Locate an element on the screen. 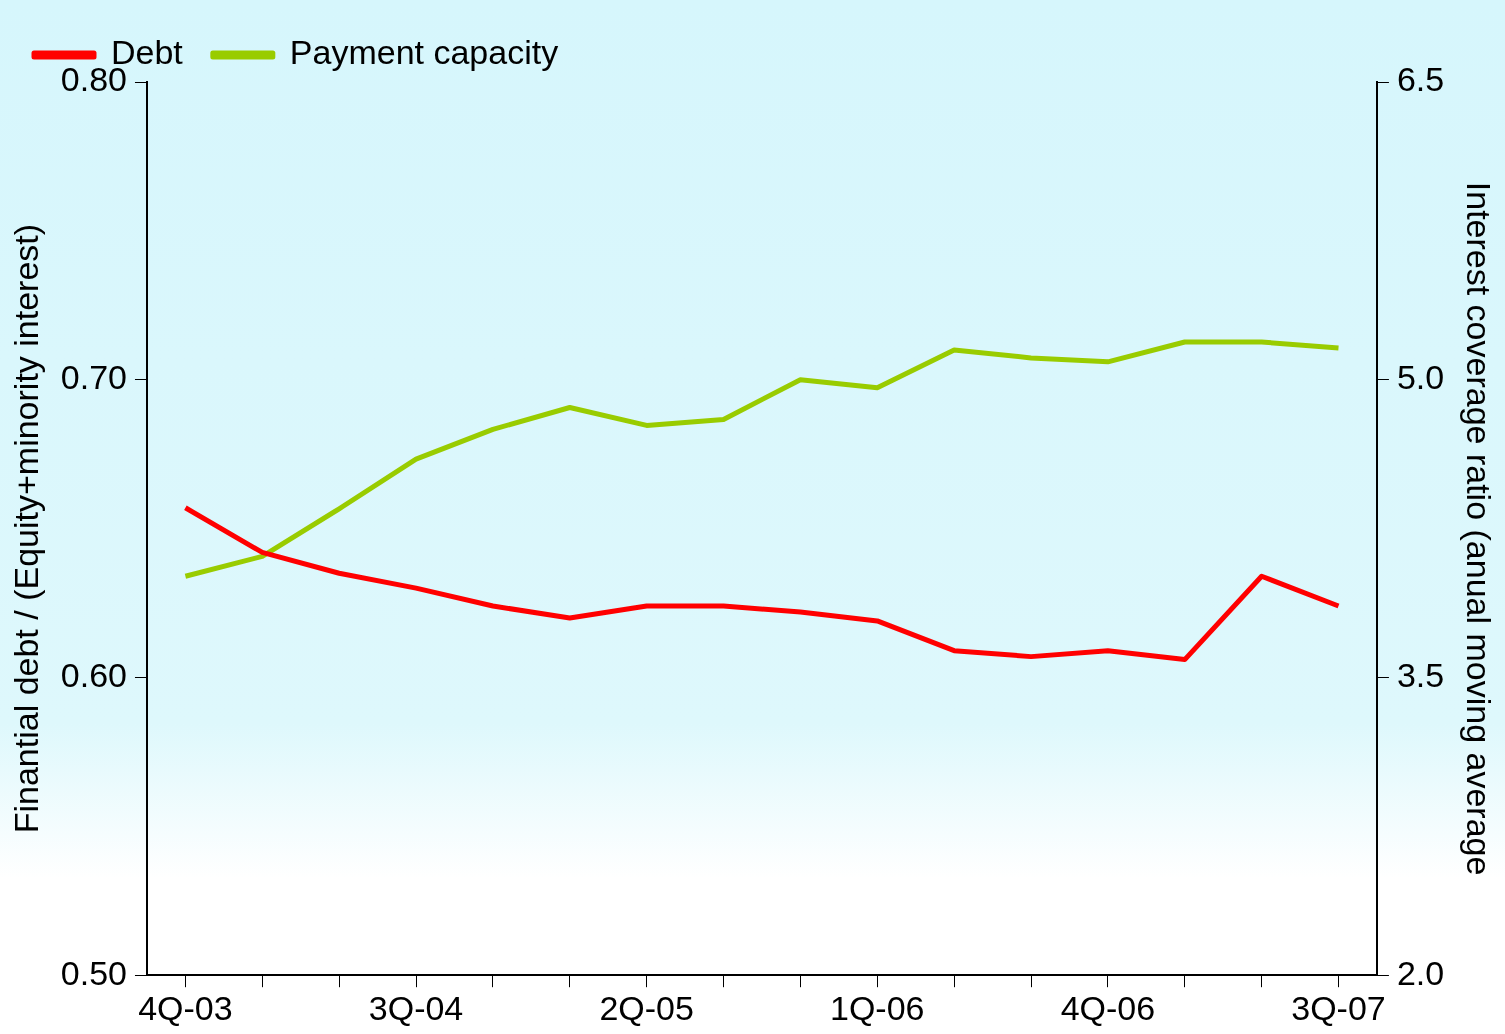 This screenshot has width=1505, height=1034. y-tick-label: 0.70 is located at coordinates (93, 377).